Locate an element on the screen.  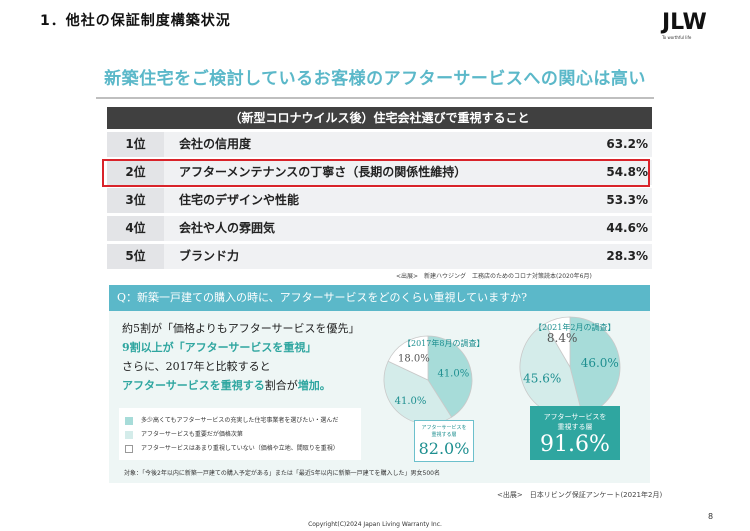
callout-value: 91.6% is located at coordinates (575, 444).